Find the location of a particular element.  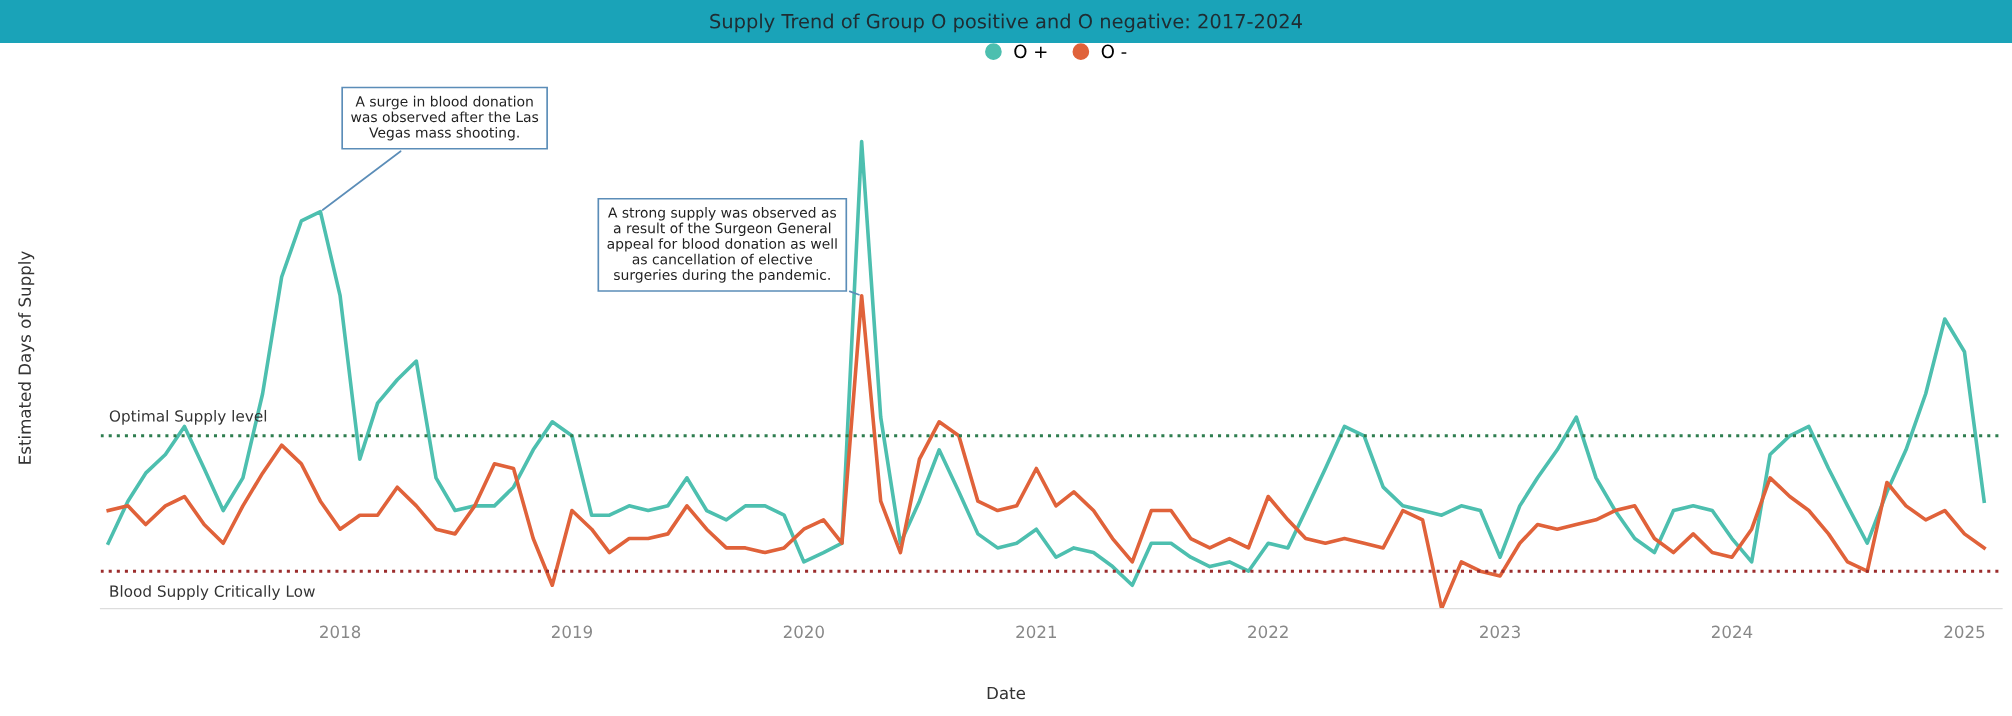

x-tick-label: 2022 is located at coordinates (1268, 632).